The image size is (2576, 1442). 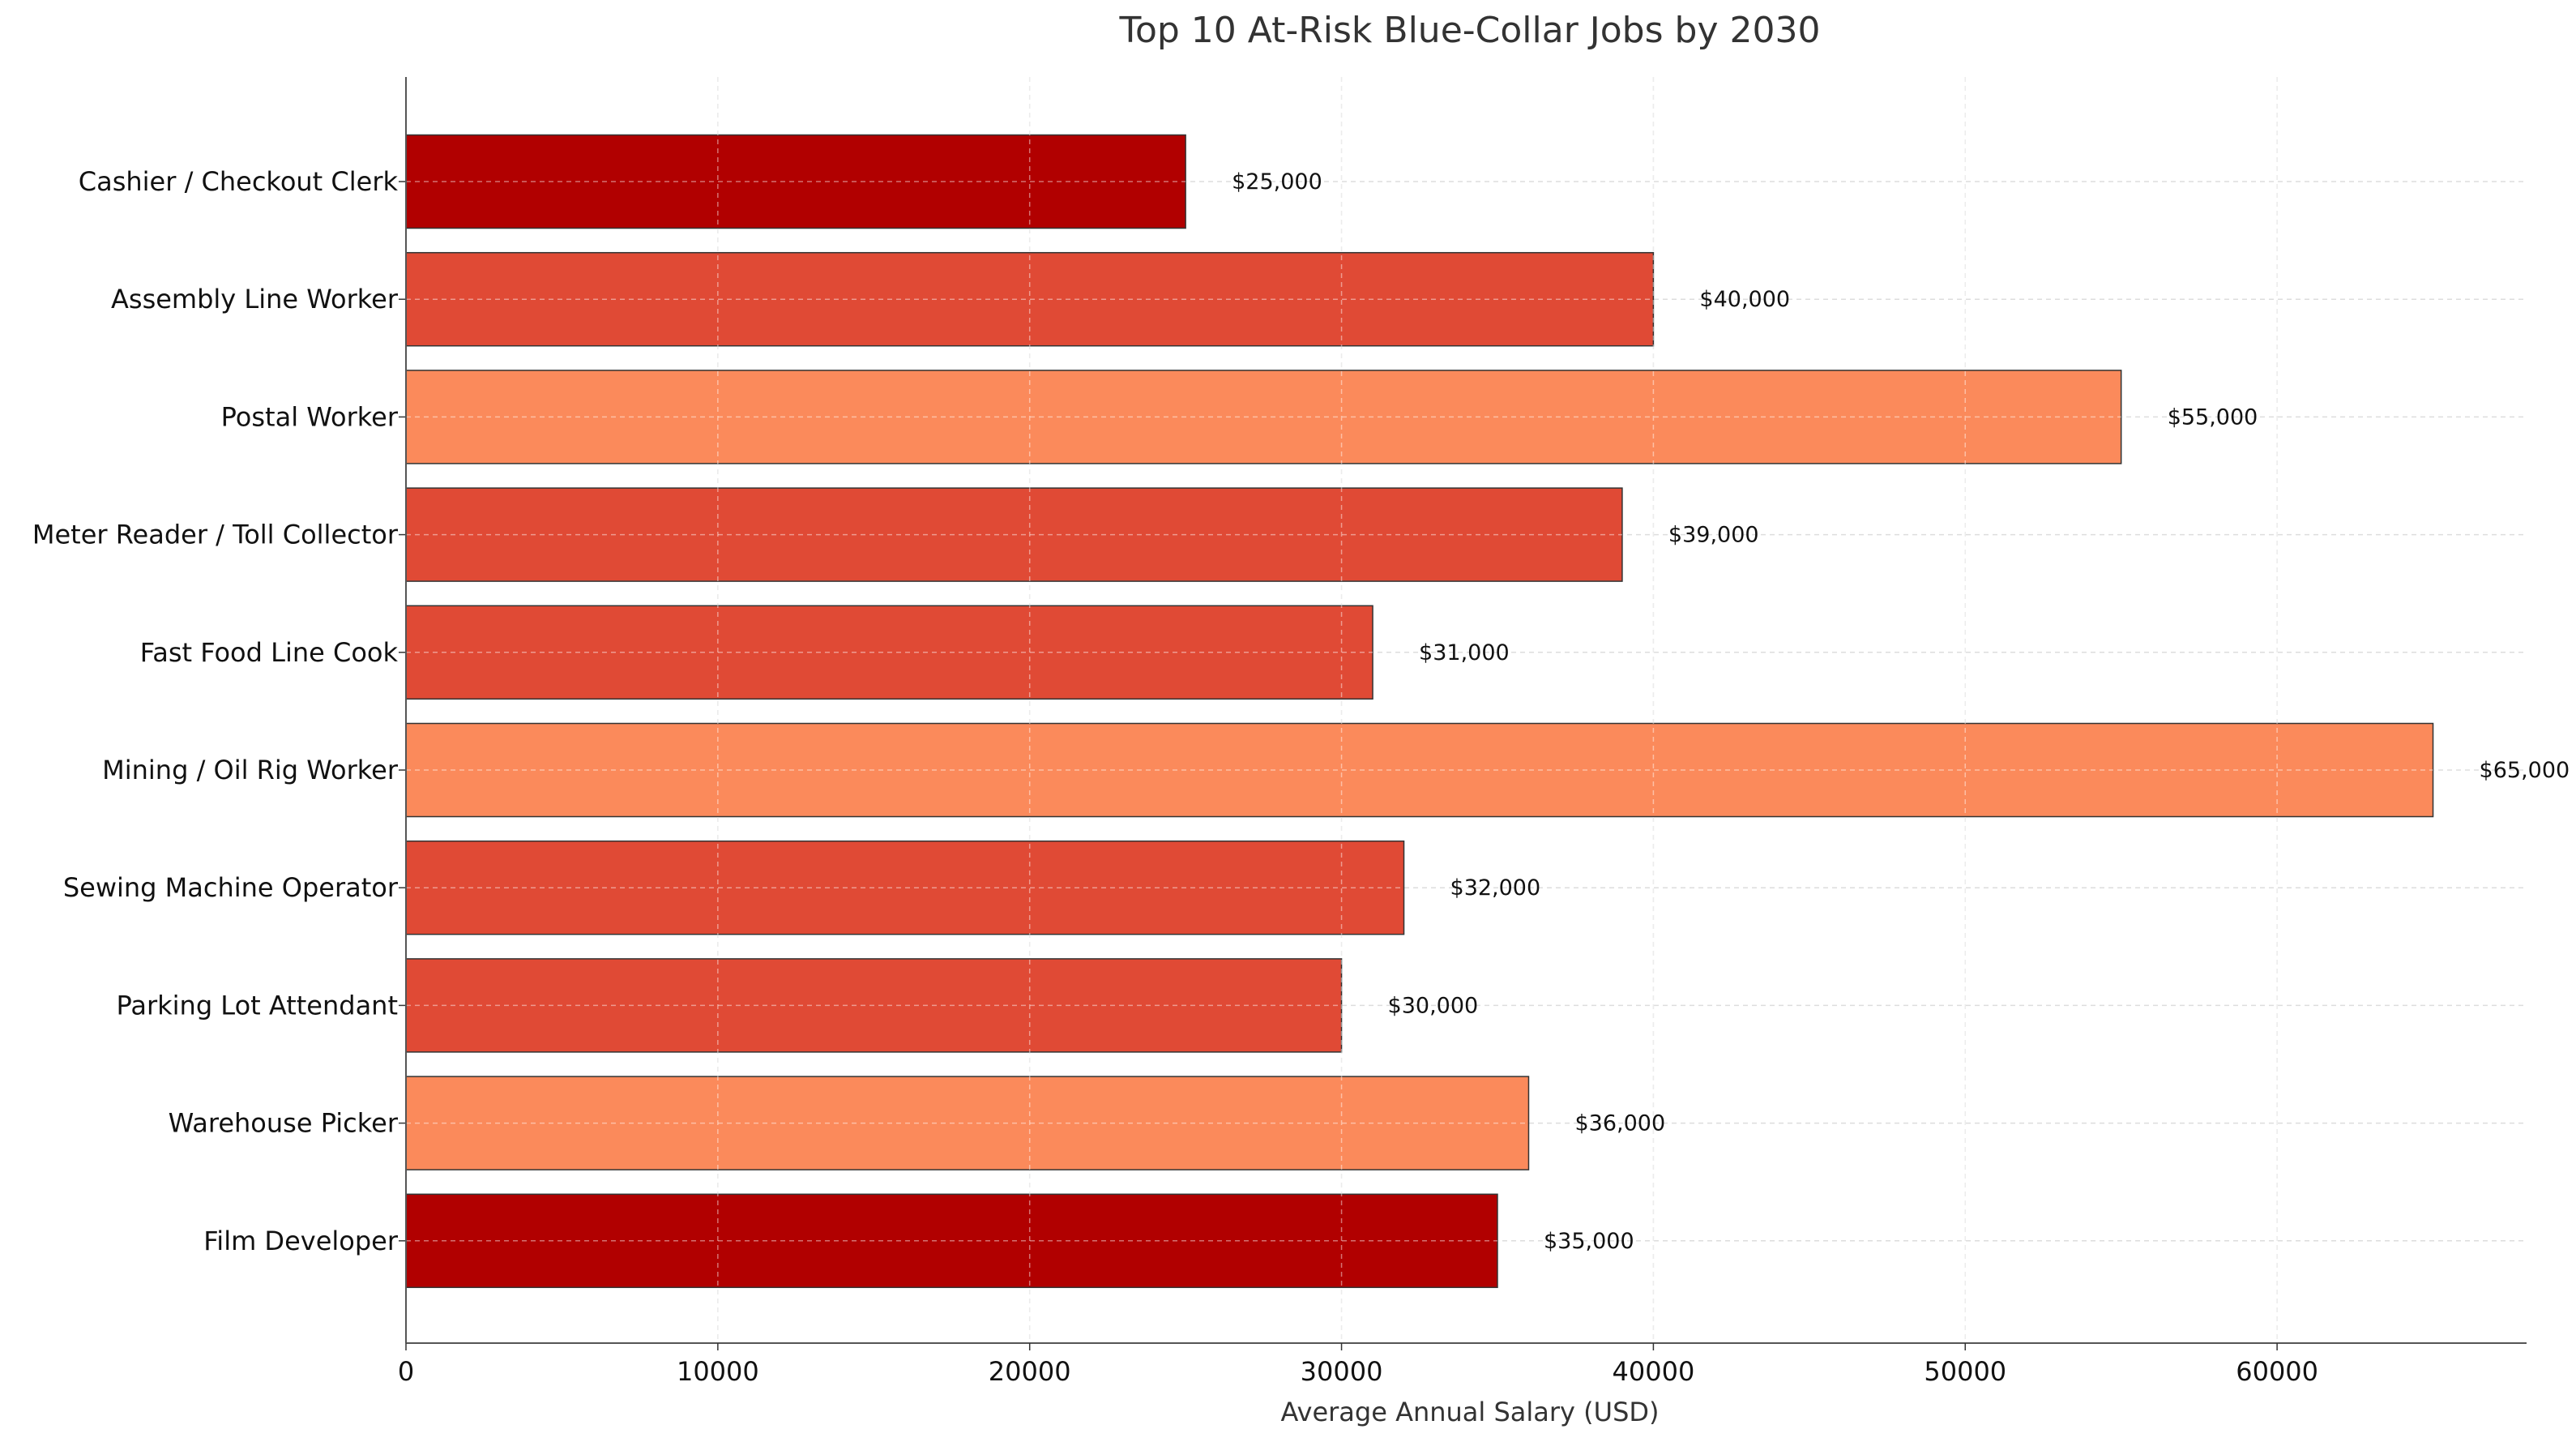 I want to click on bar-value-label: $39,000, so click(x=1713, y=535).